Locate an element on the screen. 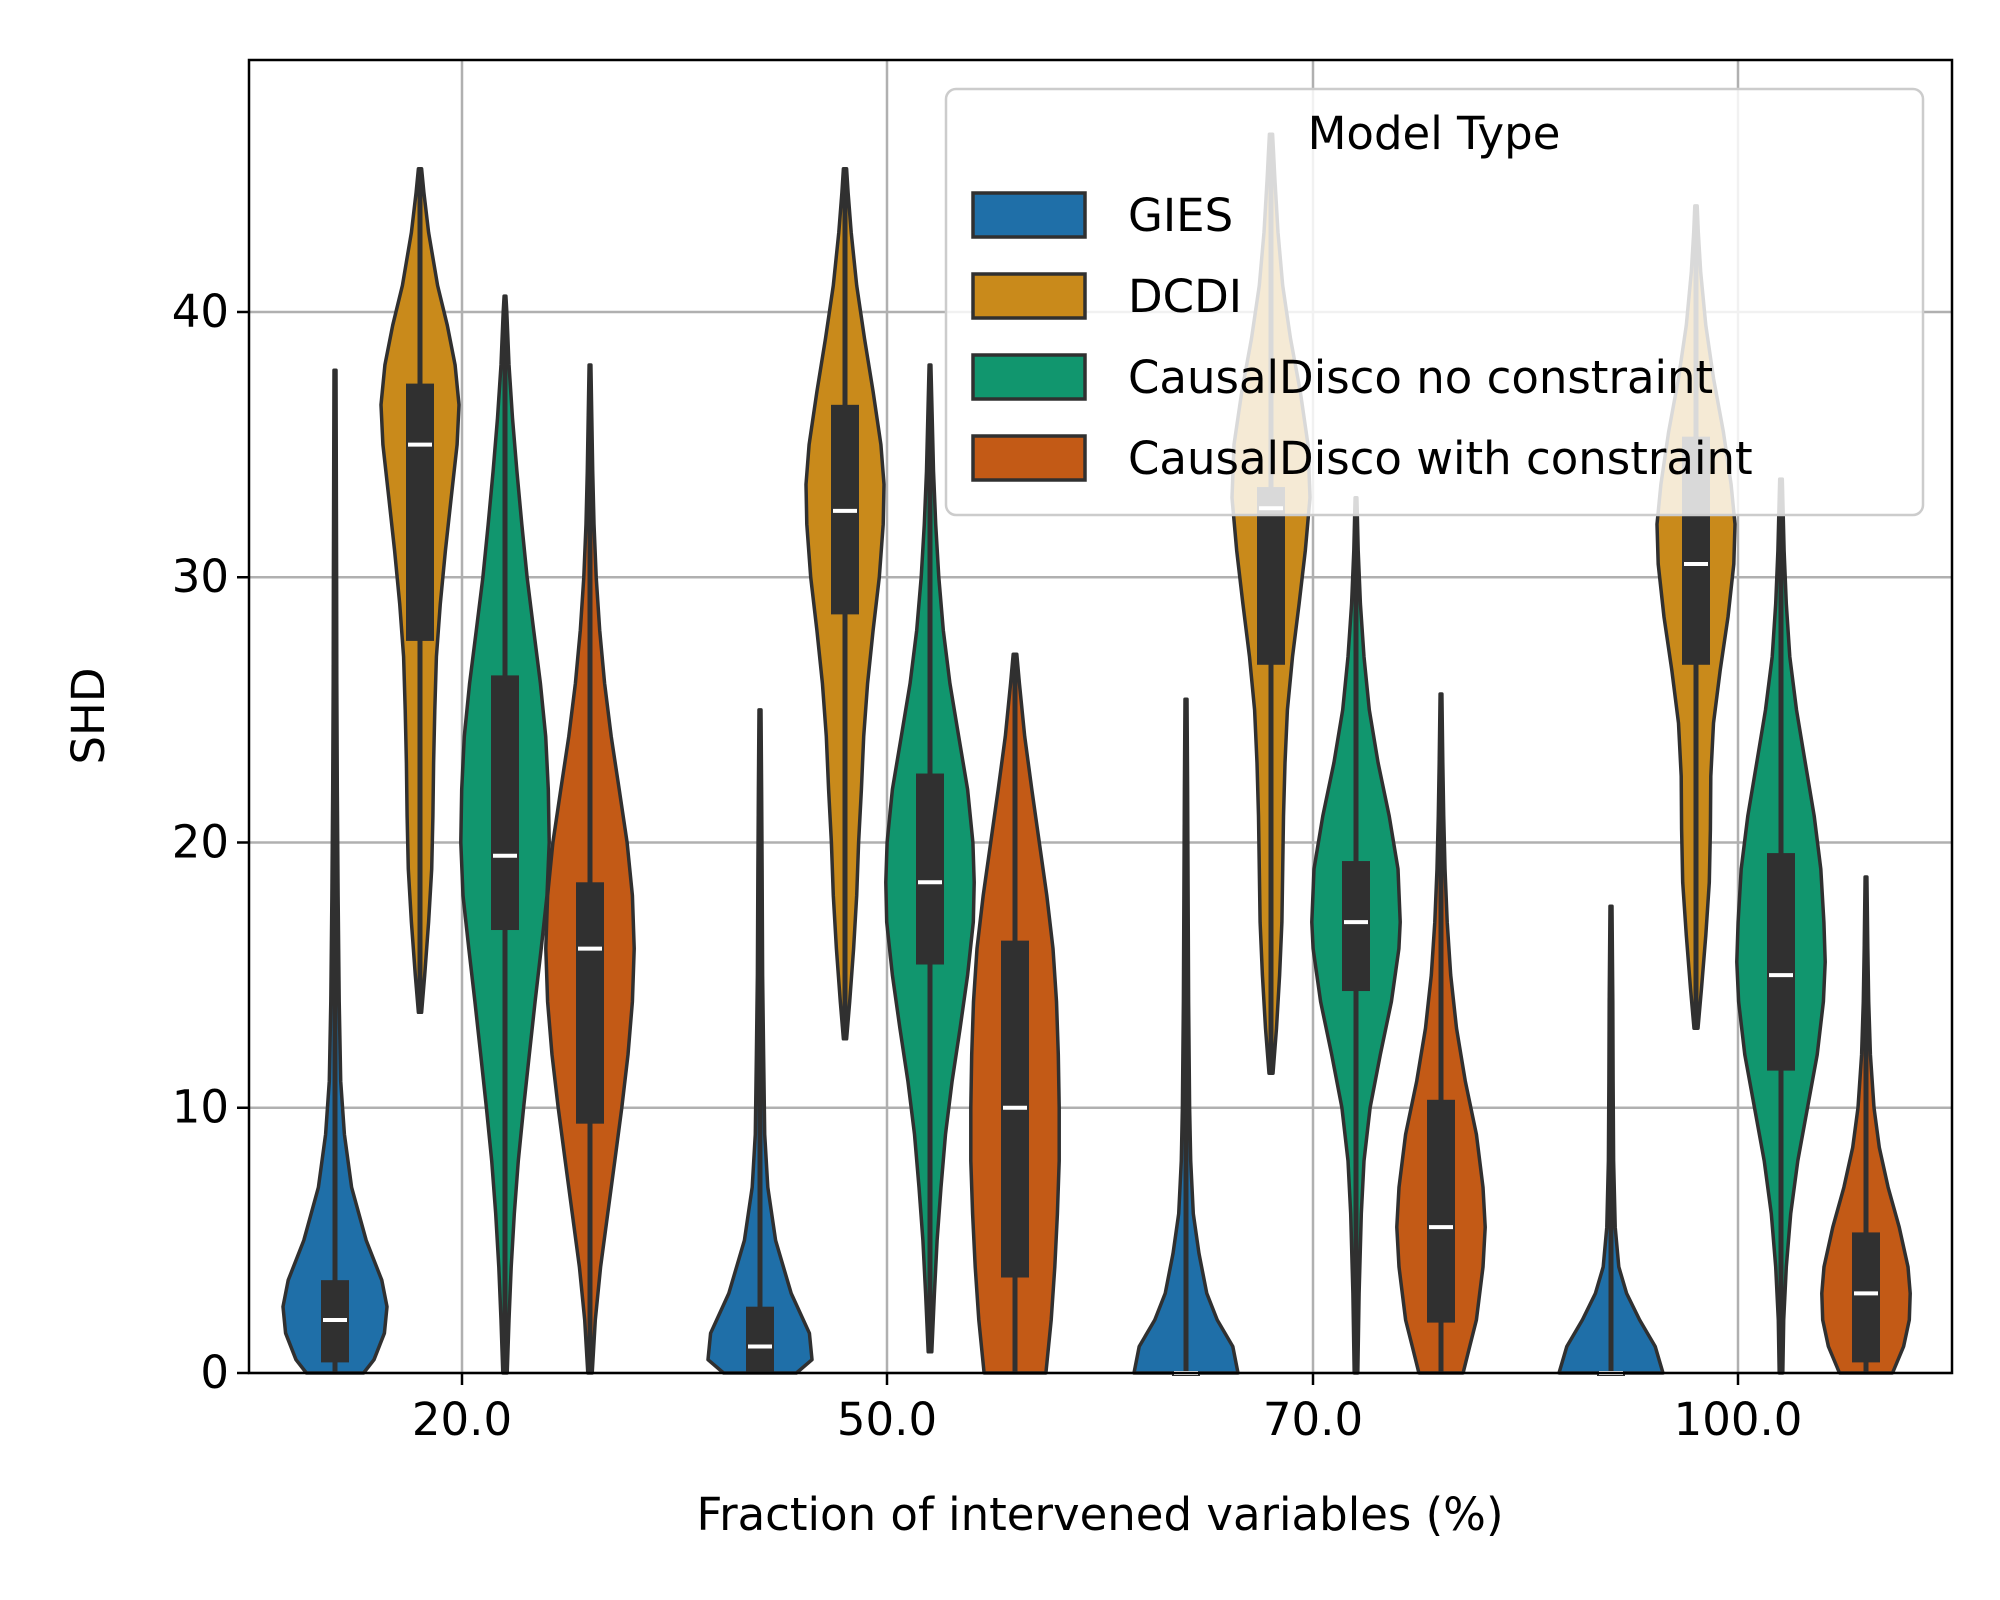 The width and height of the screenshot is (2000, 1600). y-tick-label: 20 is located at coordinates (200, 841).